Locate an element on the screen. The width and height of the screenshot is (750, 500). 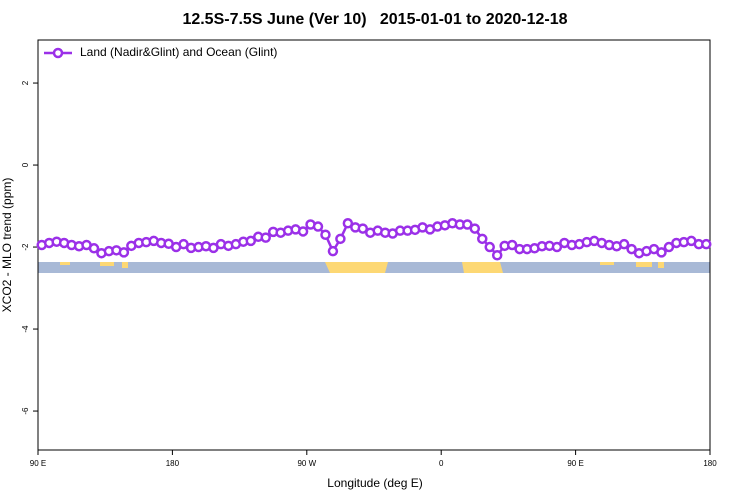
land-africa is located at coordinates (482, 267).